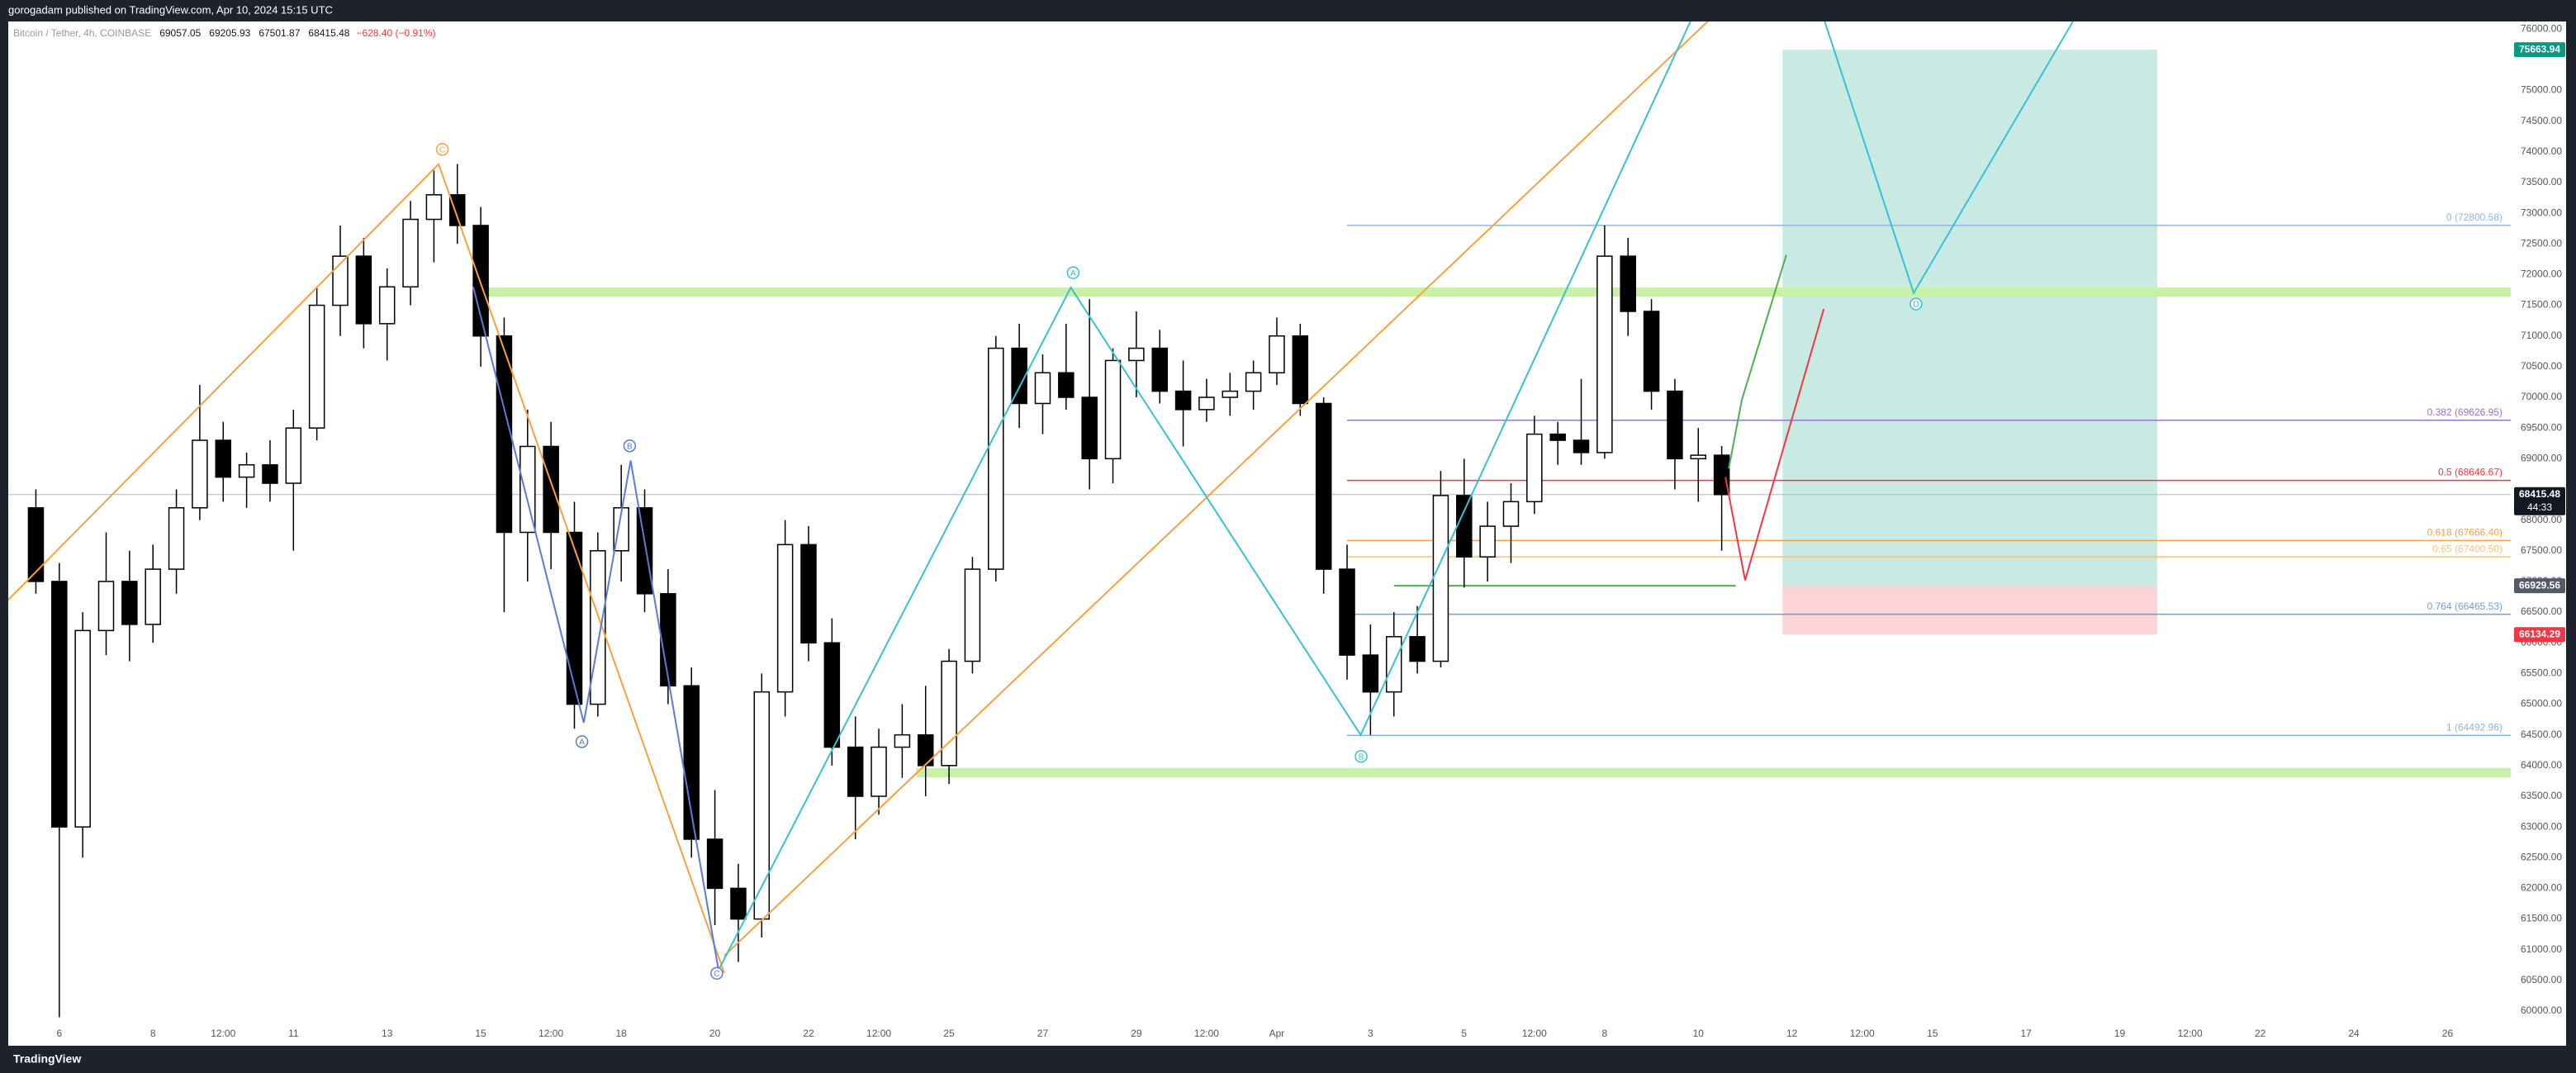 Image resolution: width=2576 pixels, height=1073 pixels. I want to click on x-tick-label: 10, so click(1699, 1033).